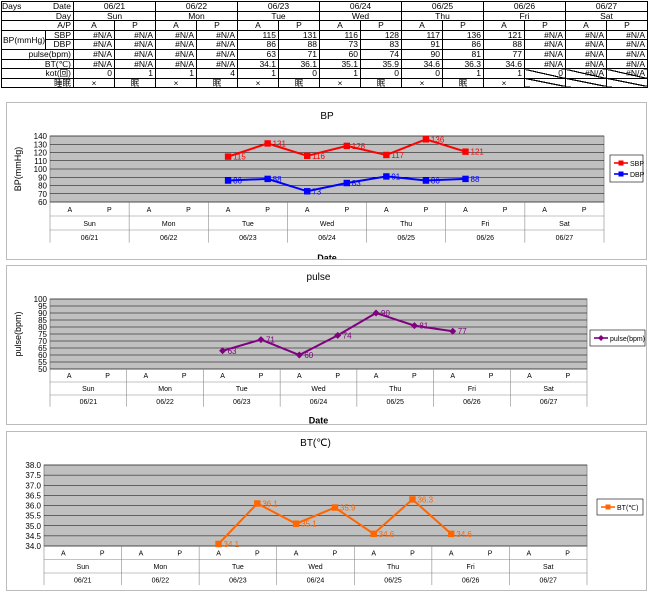 This screenshot has height=594, width=650. What do you see at coordinates (316, 191) in the screenshot?
I see `data-label: 73` at bounding box center [316, 191].